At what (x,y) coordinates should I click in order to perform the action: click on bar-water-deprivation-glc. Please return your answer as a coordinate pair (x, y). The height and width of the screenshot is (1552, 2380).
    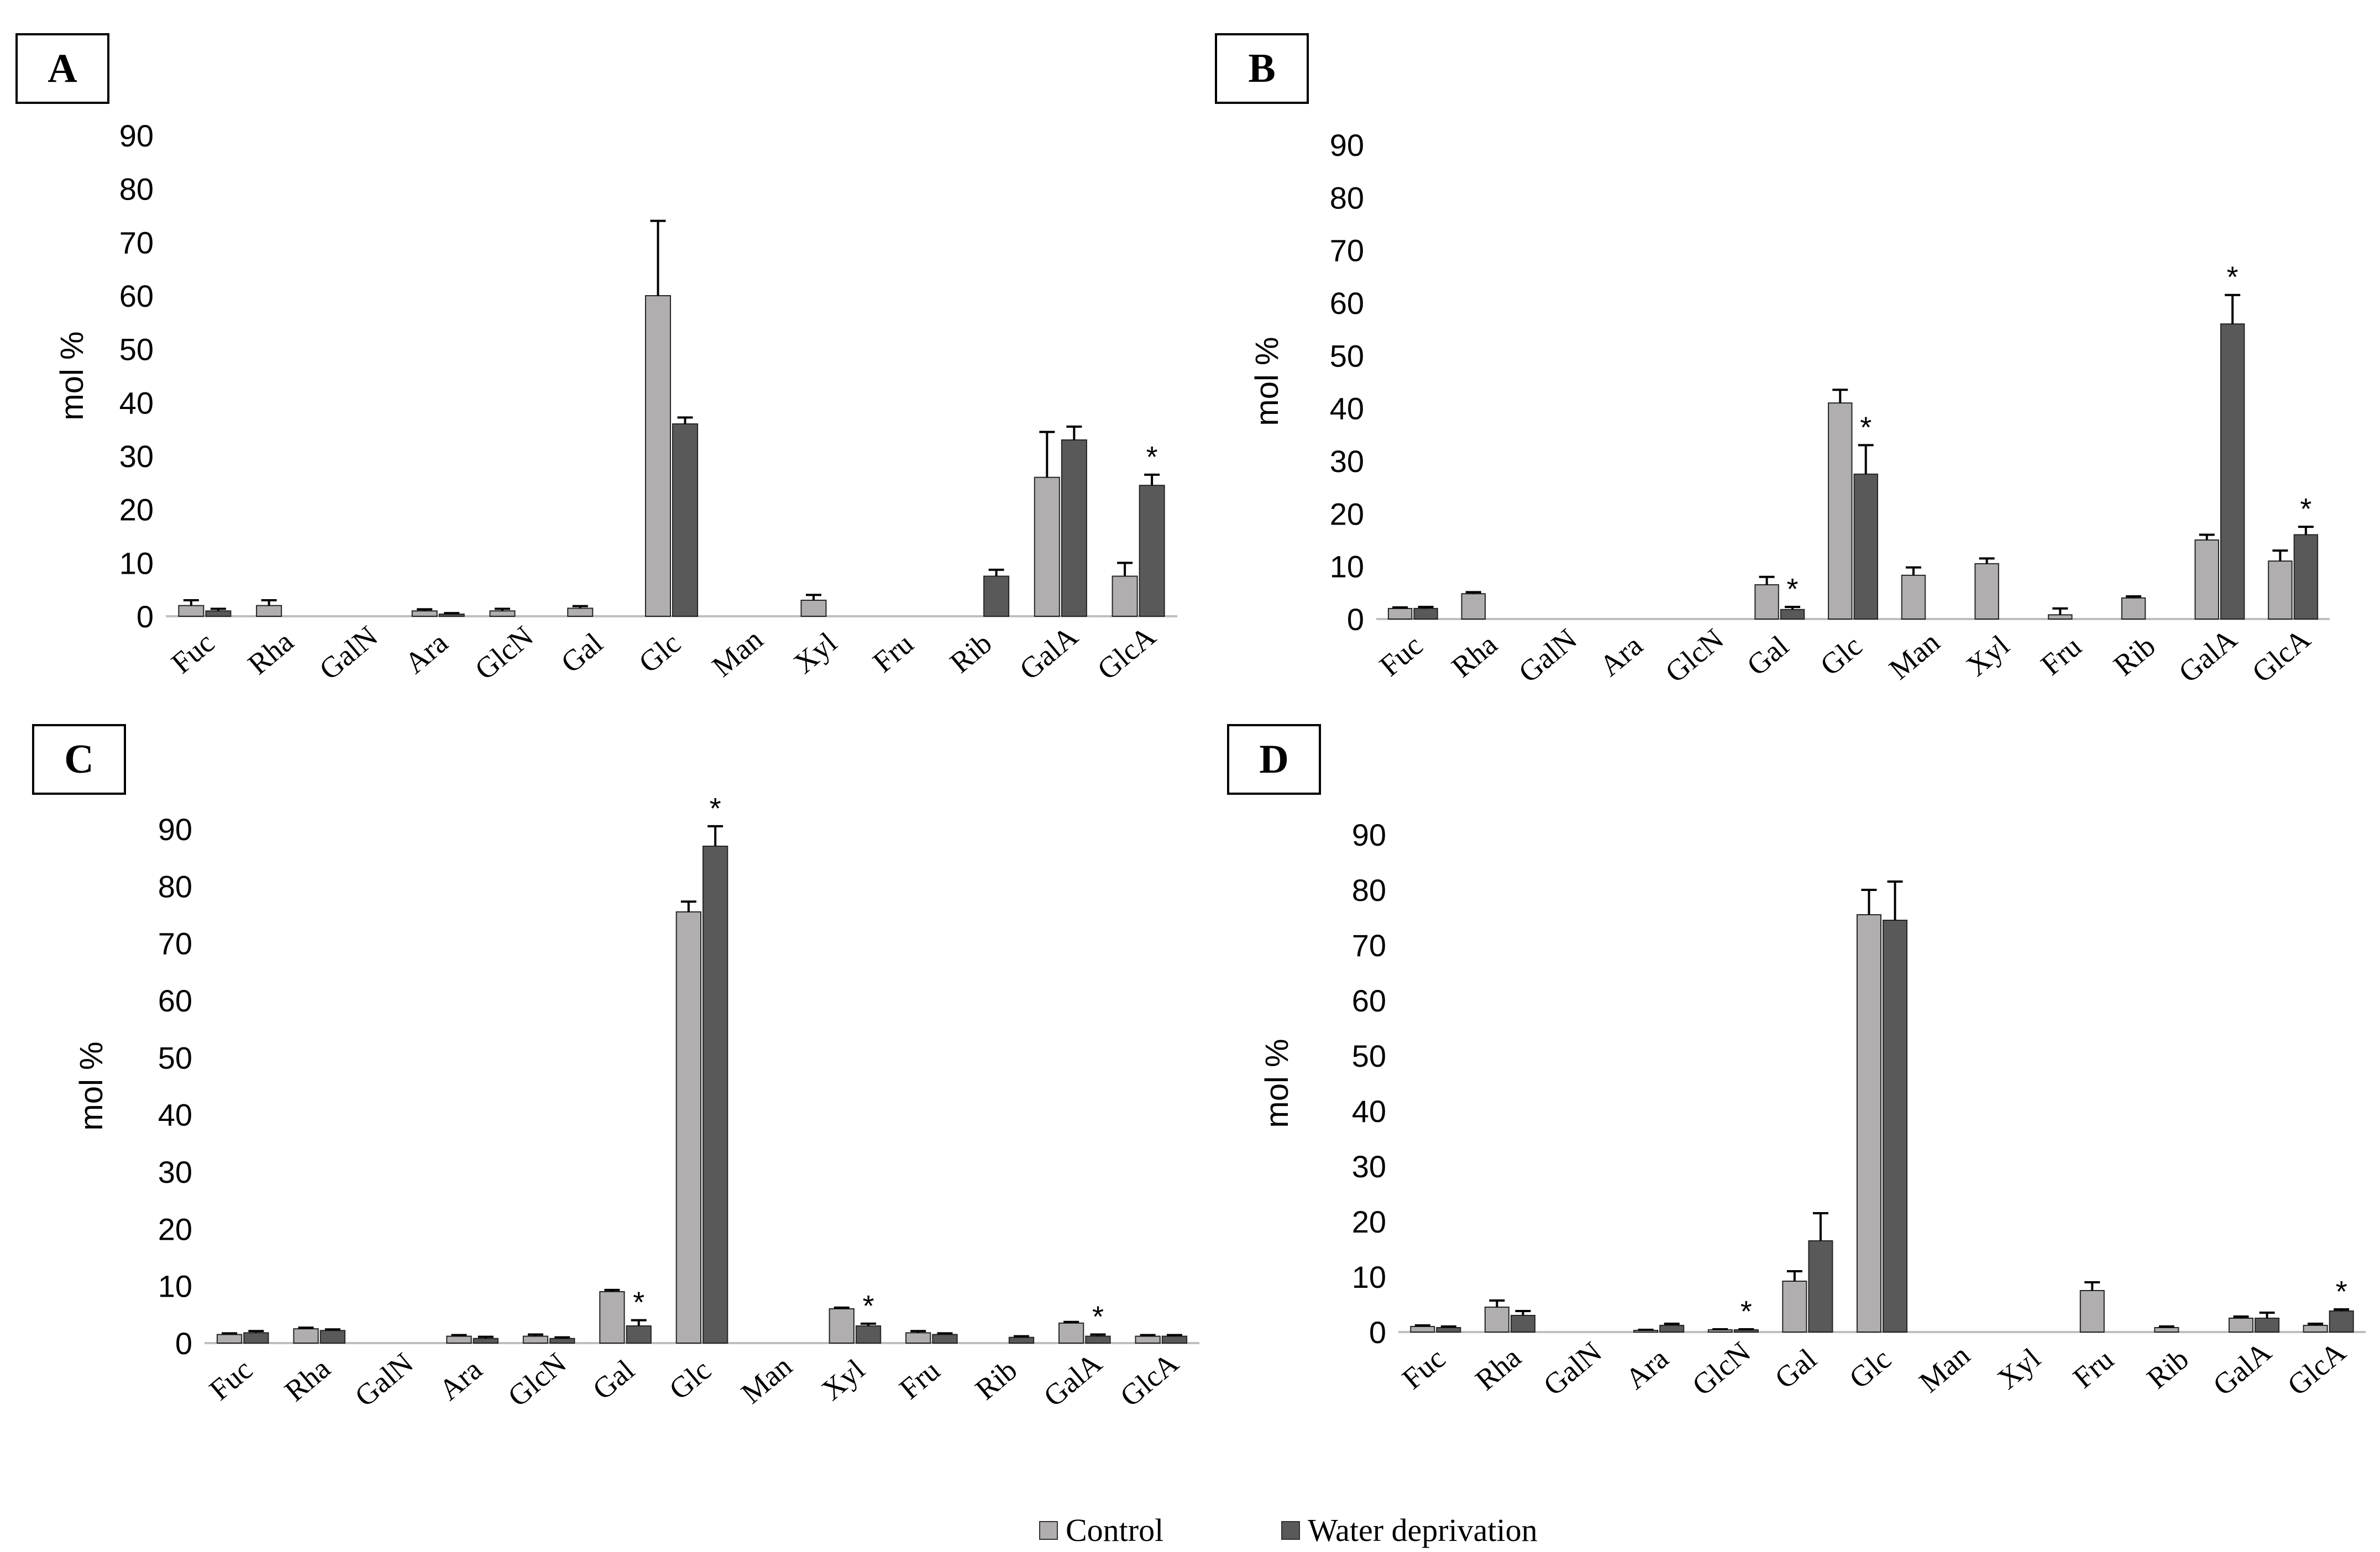
    Looking at the image, I should click on (1895, 1126).